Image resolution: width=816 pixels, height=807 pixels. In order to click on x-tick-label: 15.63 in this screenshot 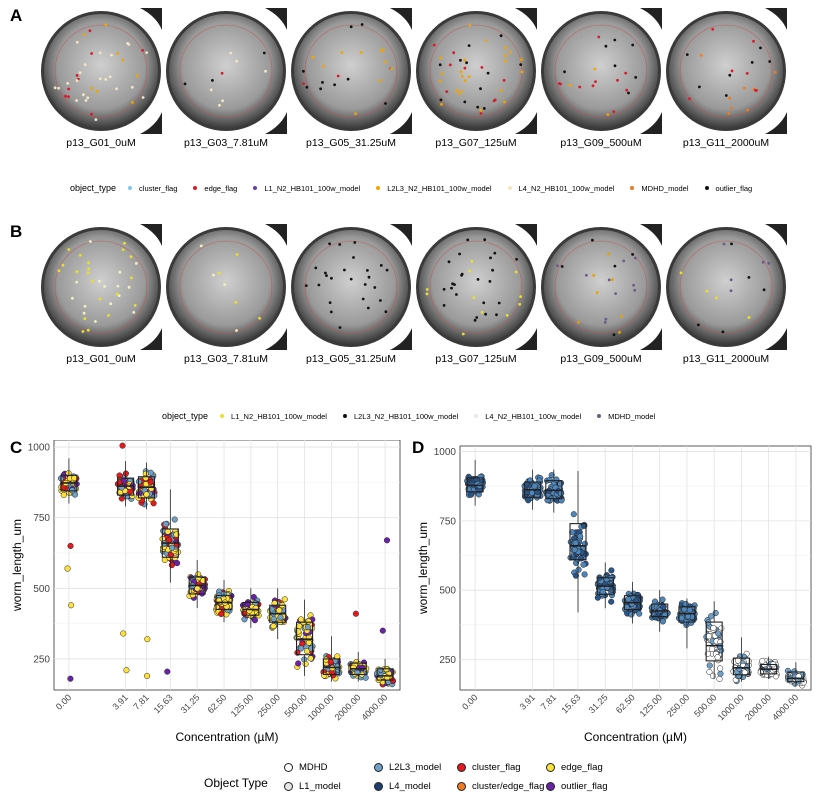, I will do `click(570, 703)`.